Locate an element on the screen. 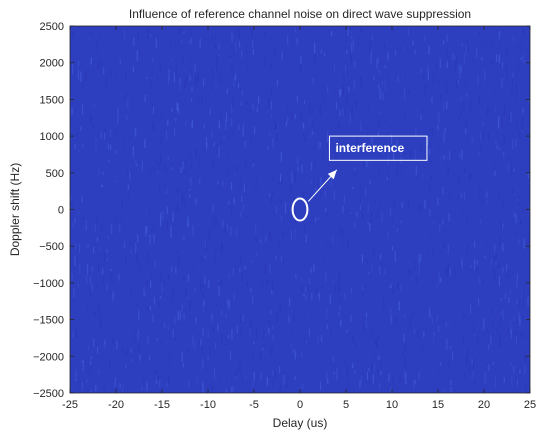 This screenshot has width=550, height=442. y-tick-label: 2500 is located at coordinates (52, 27).